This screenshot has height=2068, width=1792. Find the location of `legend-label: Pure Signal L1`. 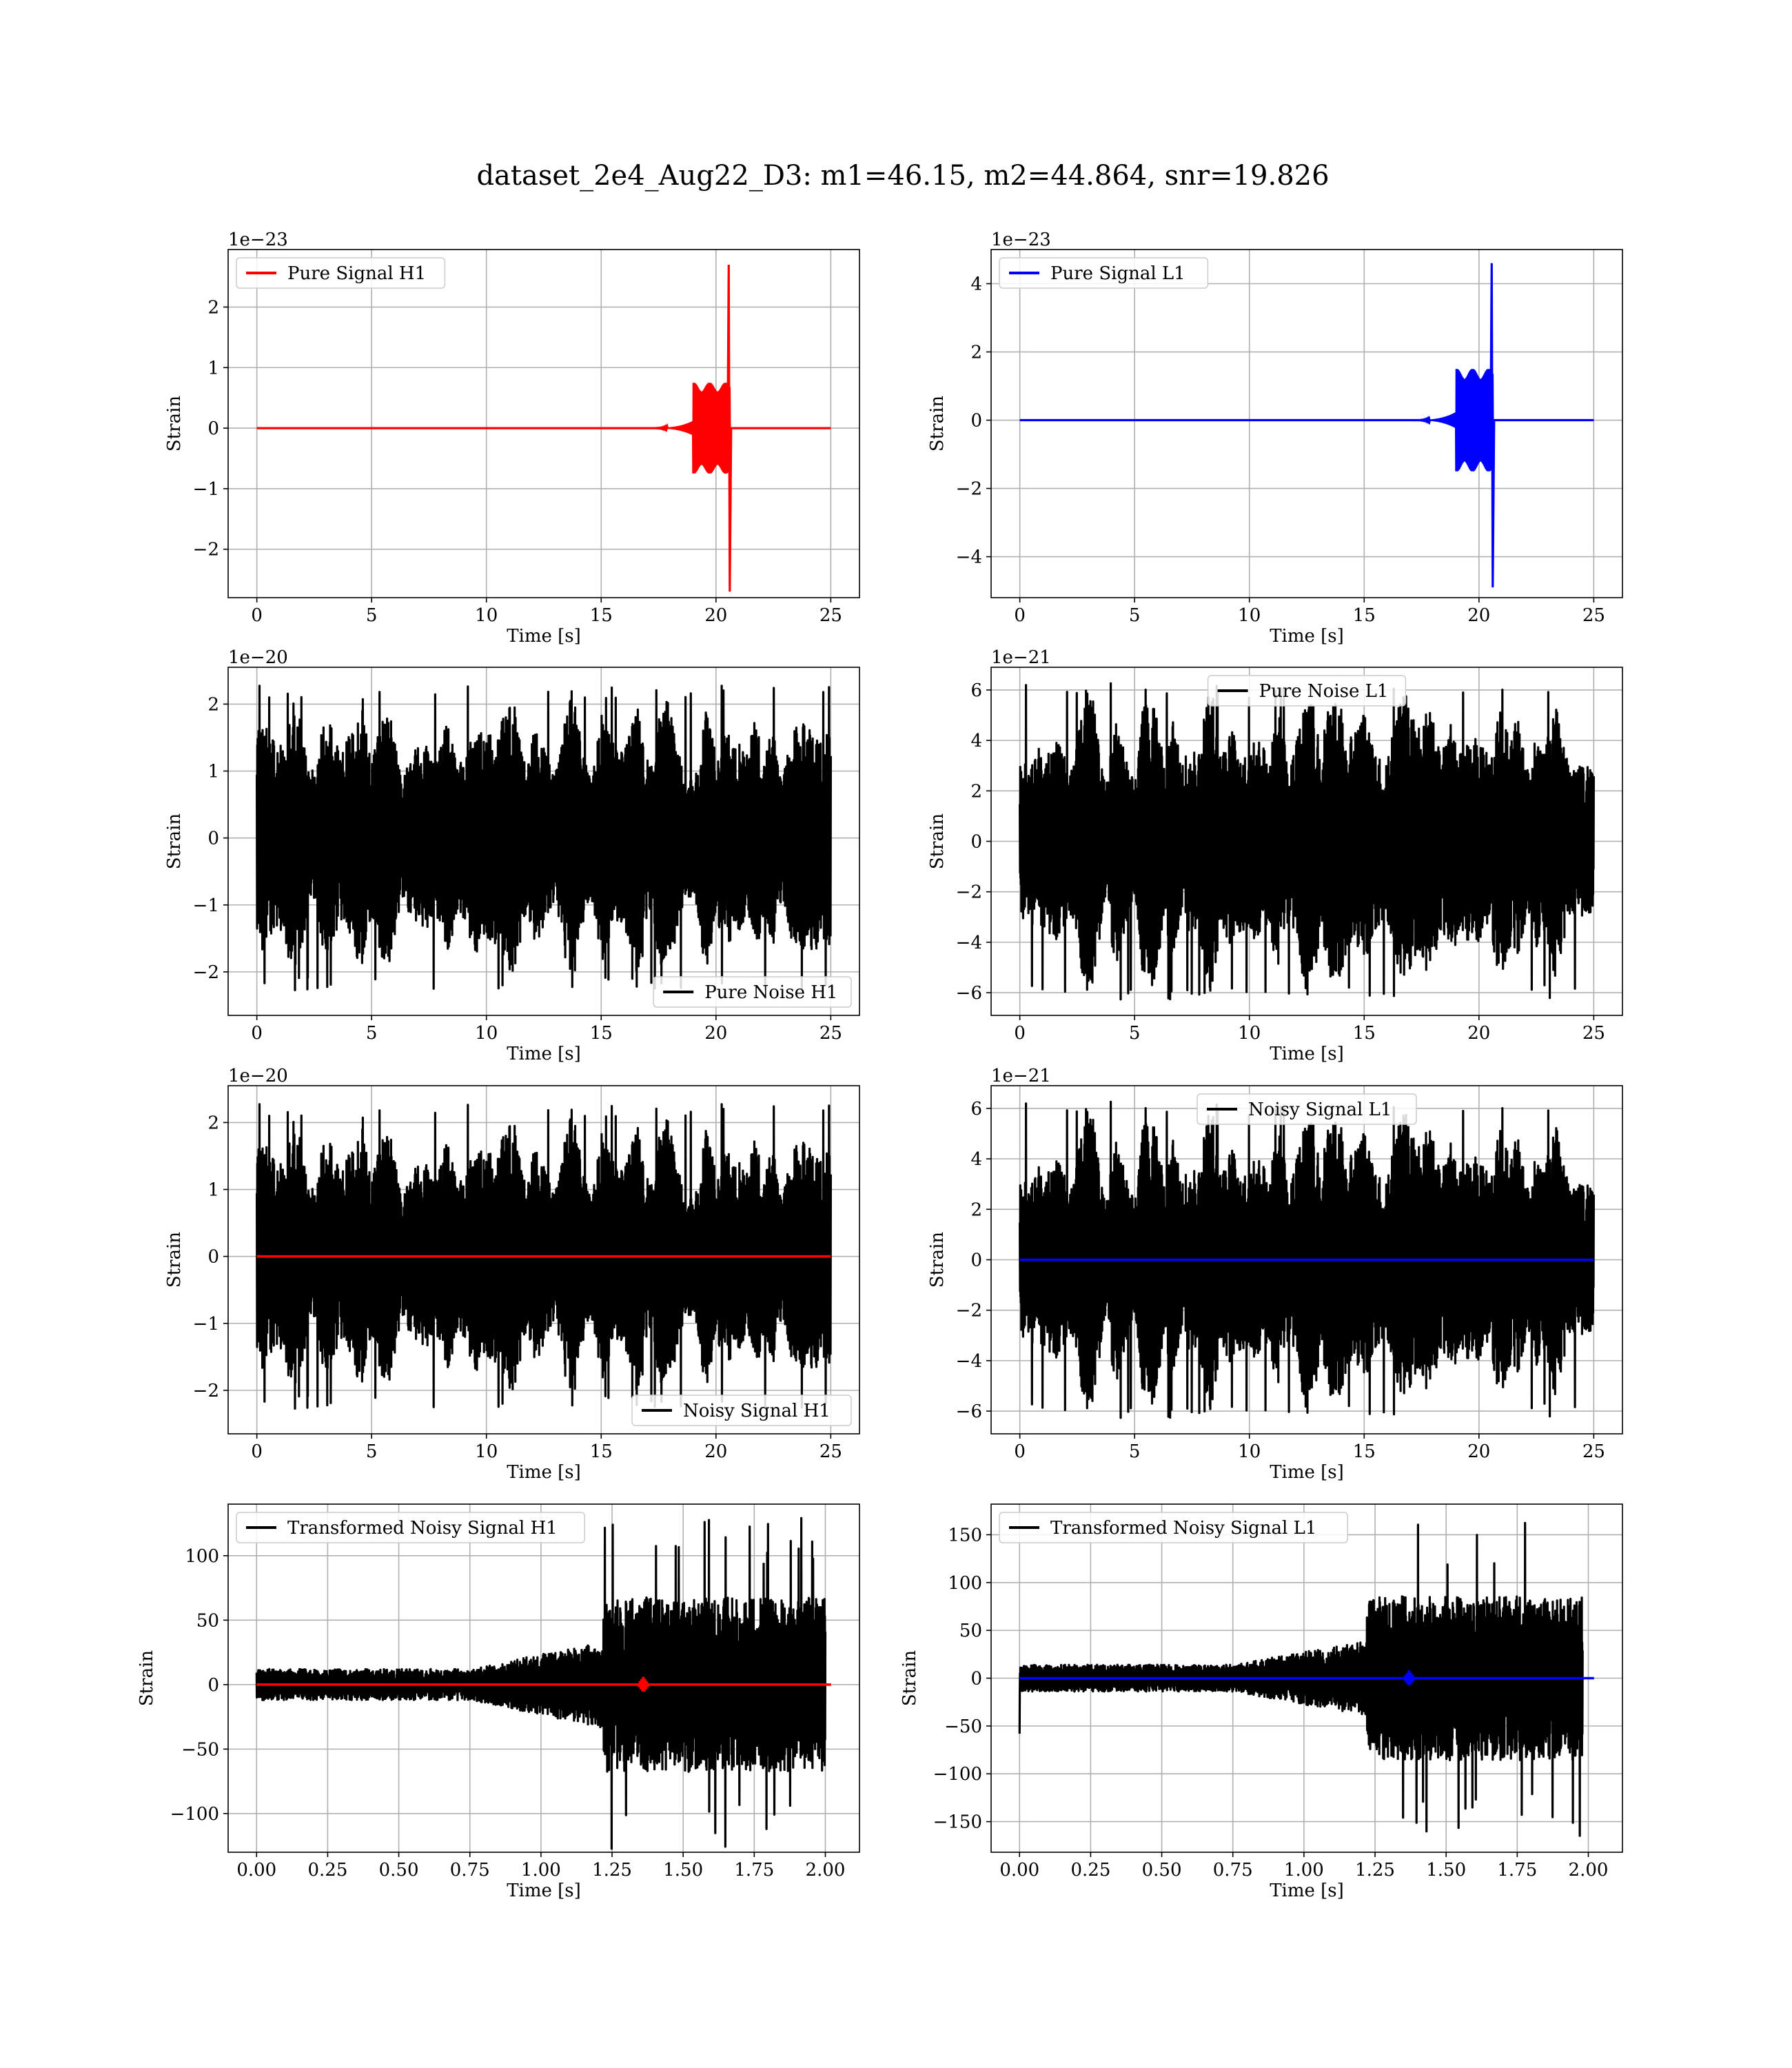

legend-label: Pure Signal L1 is located at coordinates (1117, 273).